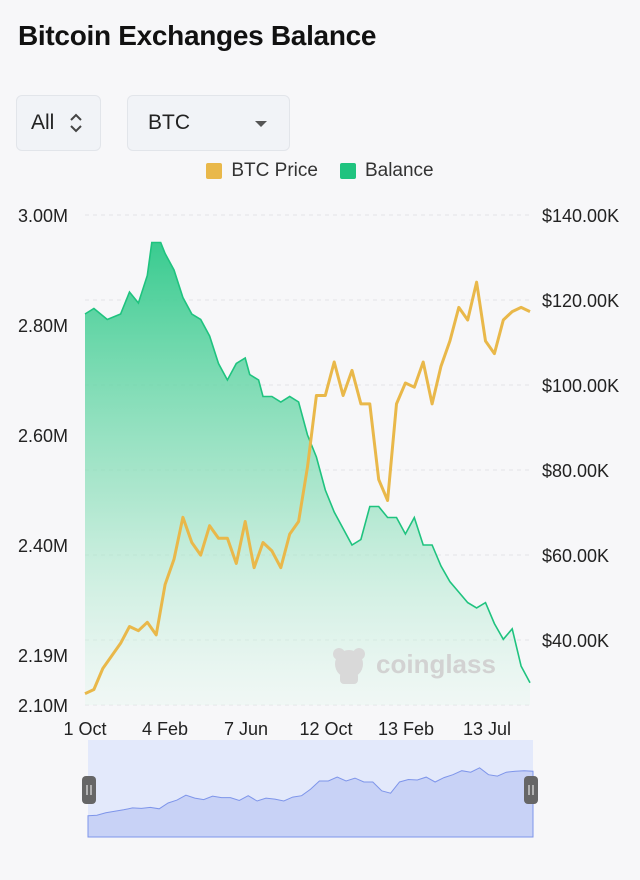  I want to click on range-select: All, so click(58, 123).